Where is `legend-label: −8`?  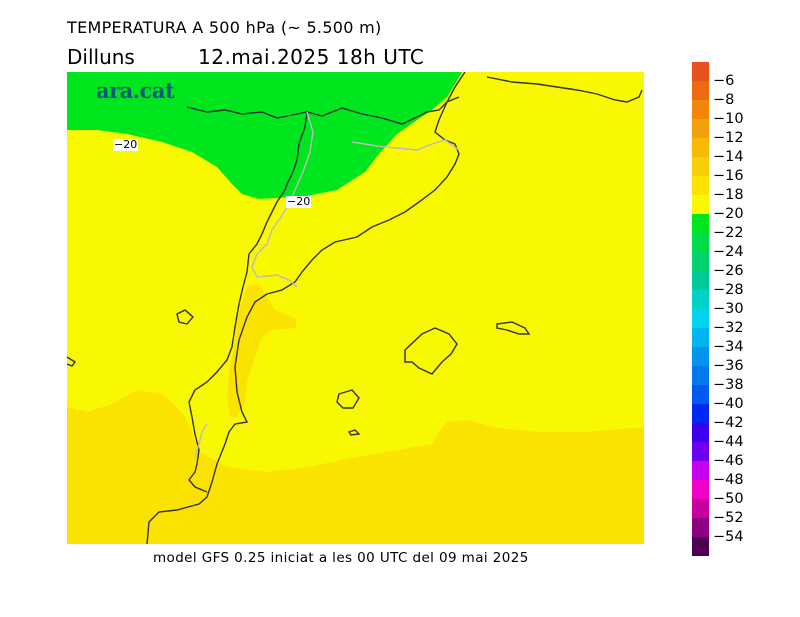 legend-label: −8 is located at coordinates (724, 100).